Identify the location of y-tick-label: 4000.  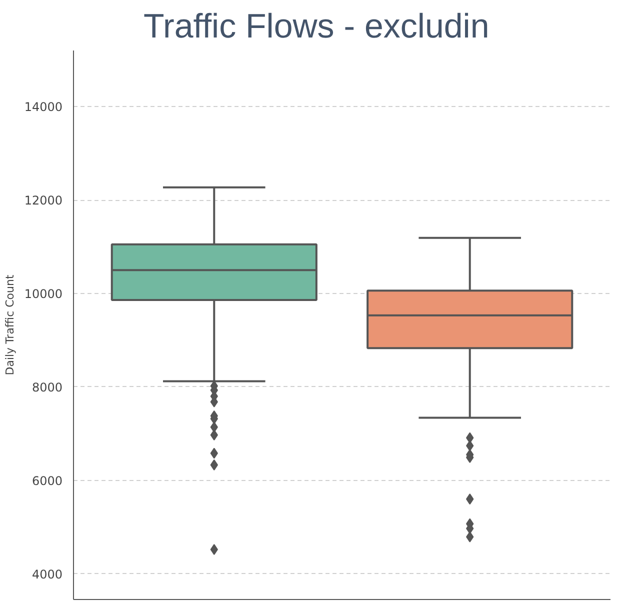
(47, 574).